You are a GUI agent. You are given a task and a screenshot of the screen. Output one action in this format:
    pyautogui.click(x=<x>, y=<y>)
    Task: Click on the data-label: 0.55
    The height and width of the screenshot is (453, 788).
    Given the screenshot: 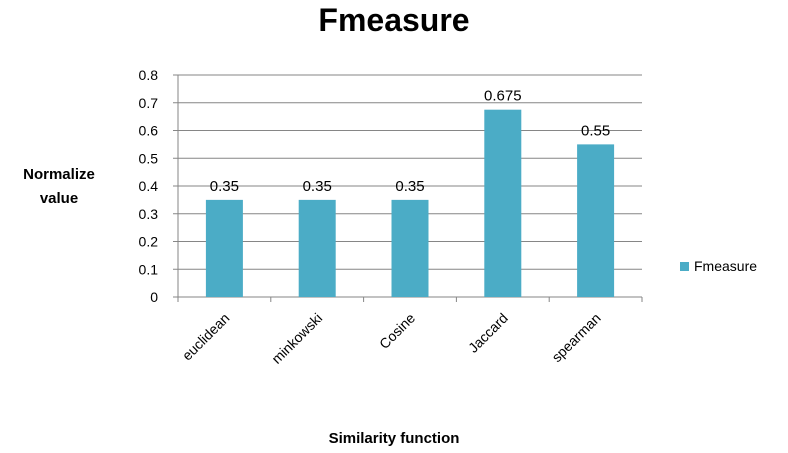 What is the action you would take?
    pyautogui.click(x=595, y=130)
    